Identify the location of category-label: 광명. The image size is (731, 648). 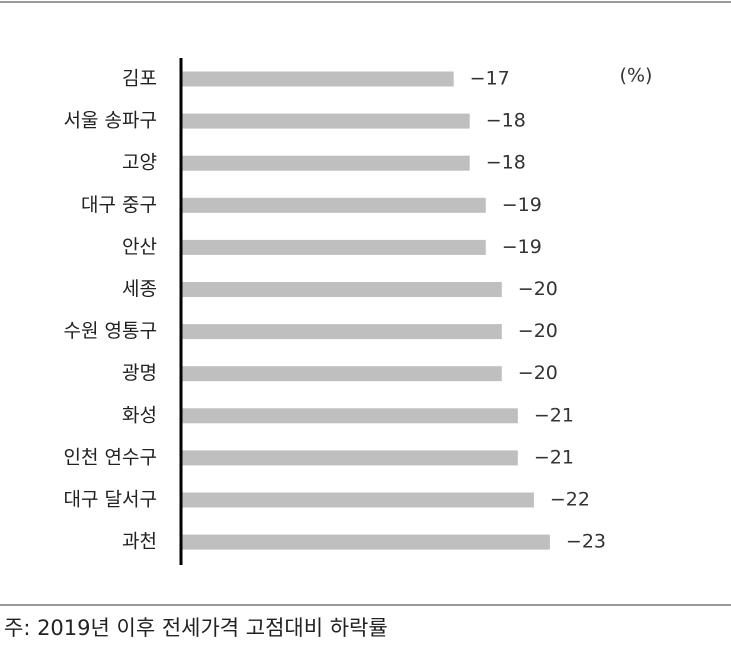
(139, 373).